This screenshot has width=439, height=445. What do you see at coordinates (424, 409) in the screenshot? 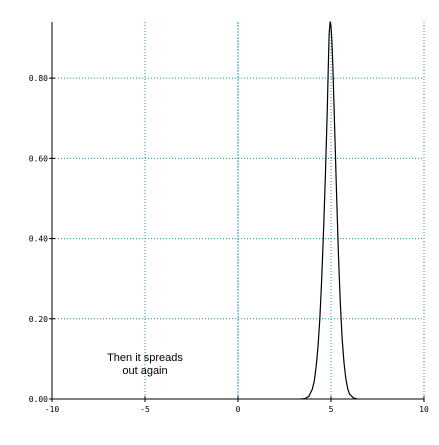
I see `x-tick-label: 10` at bounding box center [424, 409].